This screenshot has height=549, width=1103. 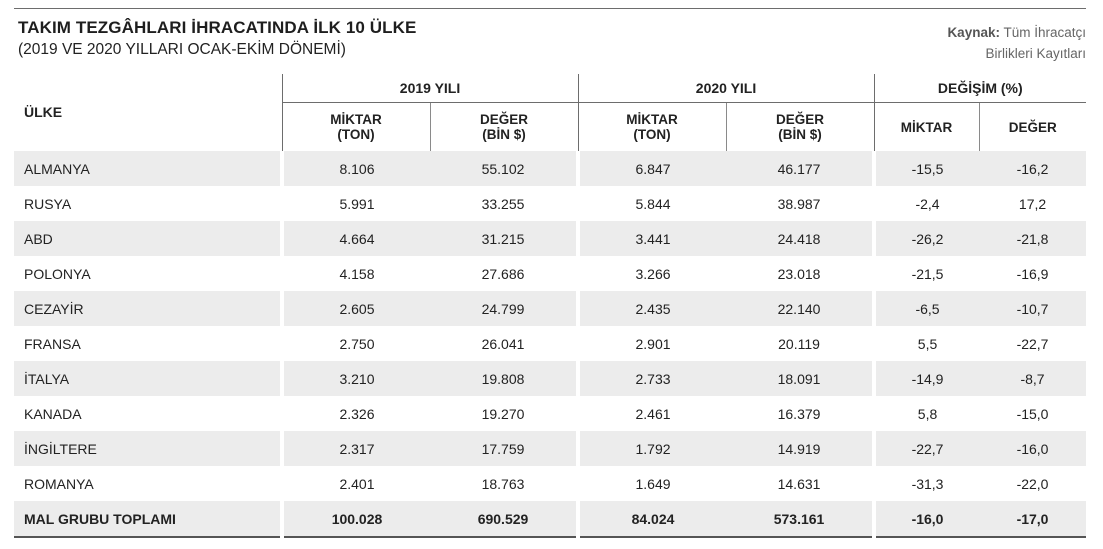 I want to click on cell-change-miktar: 5,5, so click(x=926, y=343).